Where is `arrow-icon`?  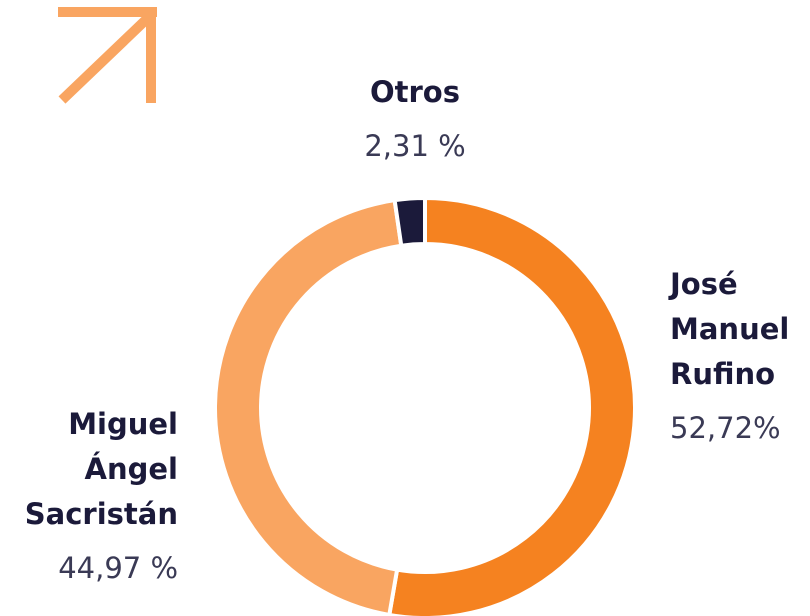 arrow-icon is located at coordinates (107, 55).